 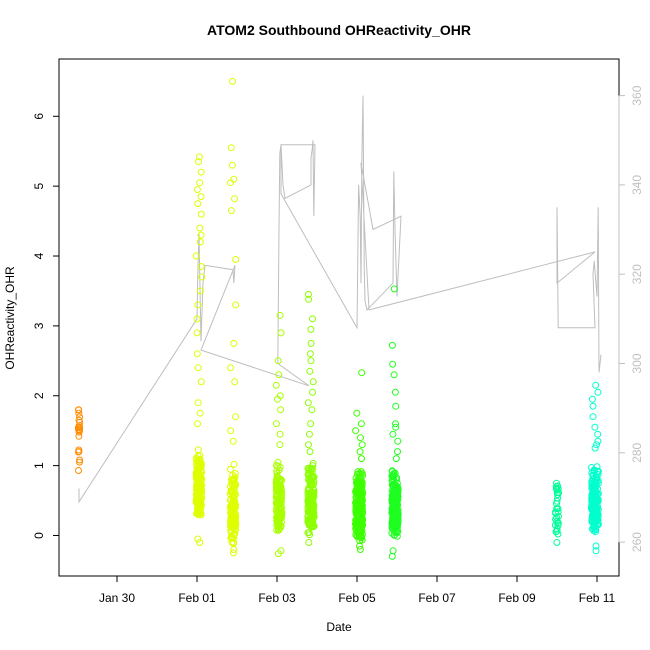 What do you see at coordinates (357, 598) in the screenshot?
I see `x-tick-label: Feb 05` at bounding box center [357, 598].